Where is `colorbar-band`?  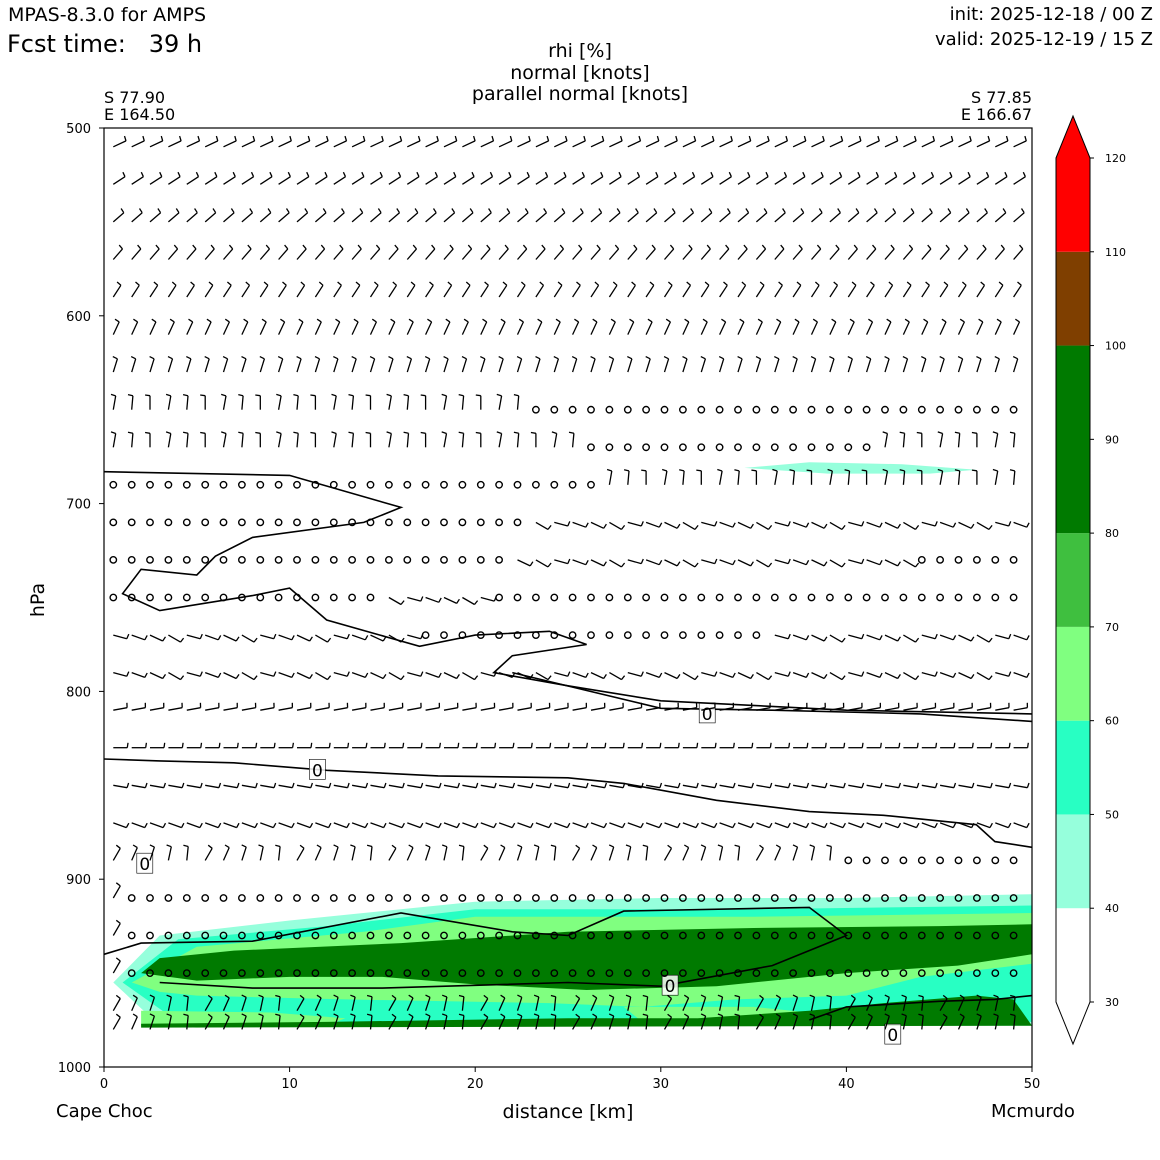
colorbar-band is located at coordinates (1073, 298).